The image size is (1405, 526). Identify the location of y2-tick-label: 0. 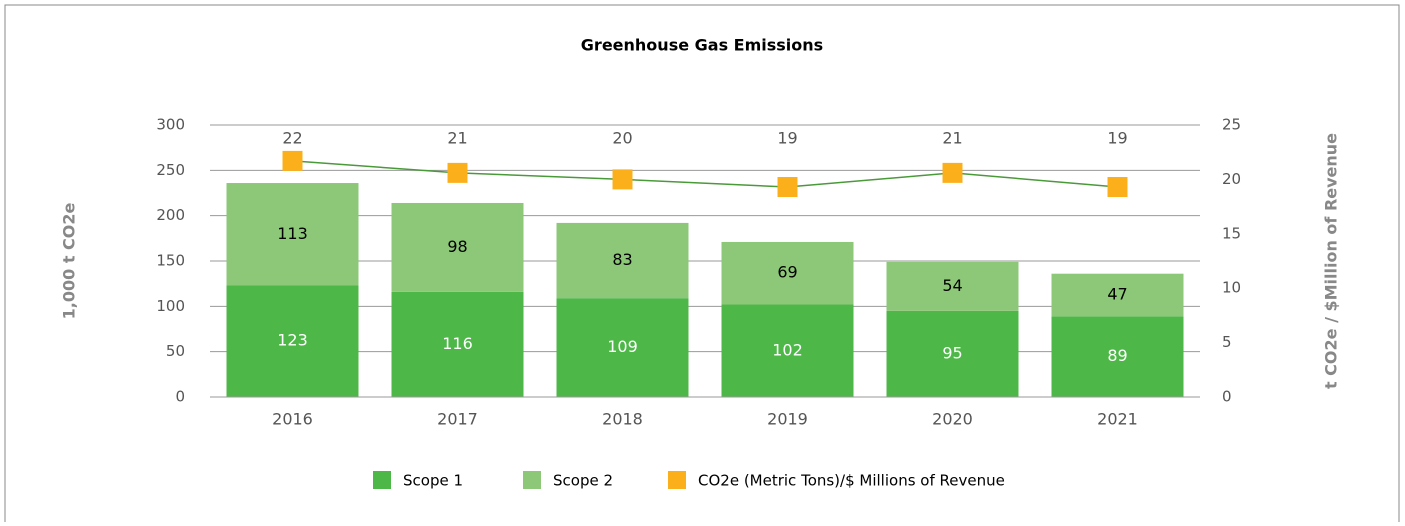
(1227, 397).